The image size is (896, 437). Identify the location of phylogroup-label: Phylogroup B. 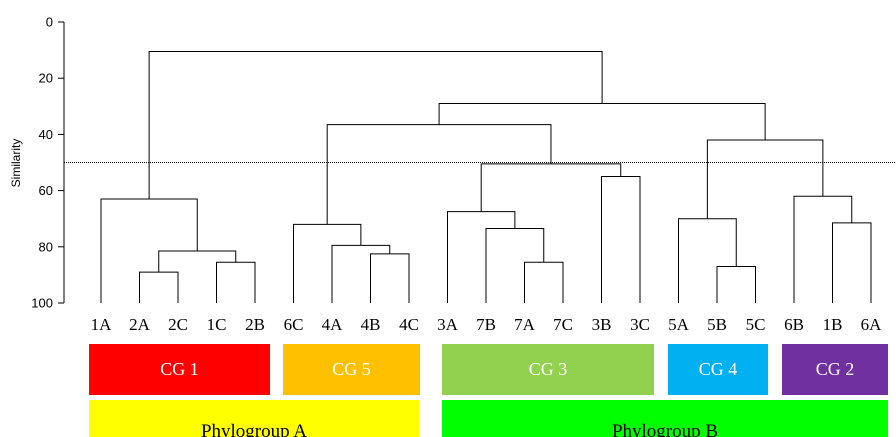
(665, 429).